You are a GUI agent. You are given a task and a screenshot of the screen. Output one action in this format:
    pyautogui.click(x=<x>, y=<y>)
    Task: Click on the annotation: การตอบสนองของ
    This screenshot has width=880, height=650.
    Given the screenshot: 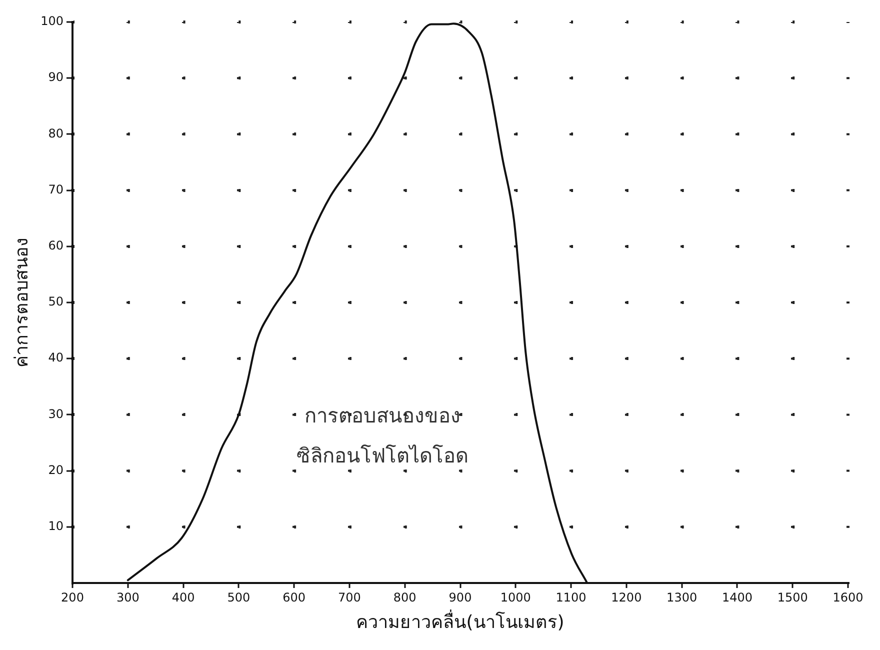 What is the action you would take?
    pyautogui.click(x=382, y=416)
    